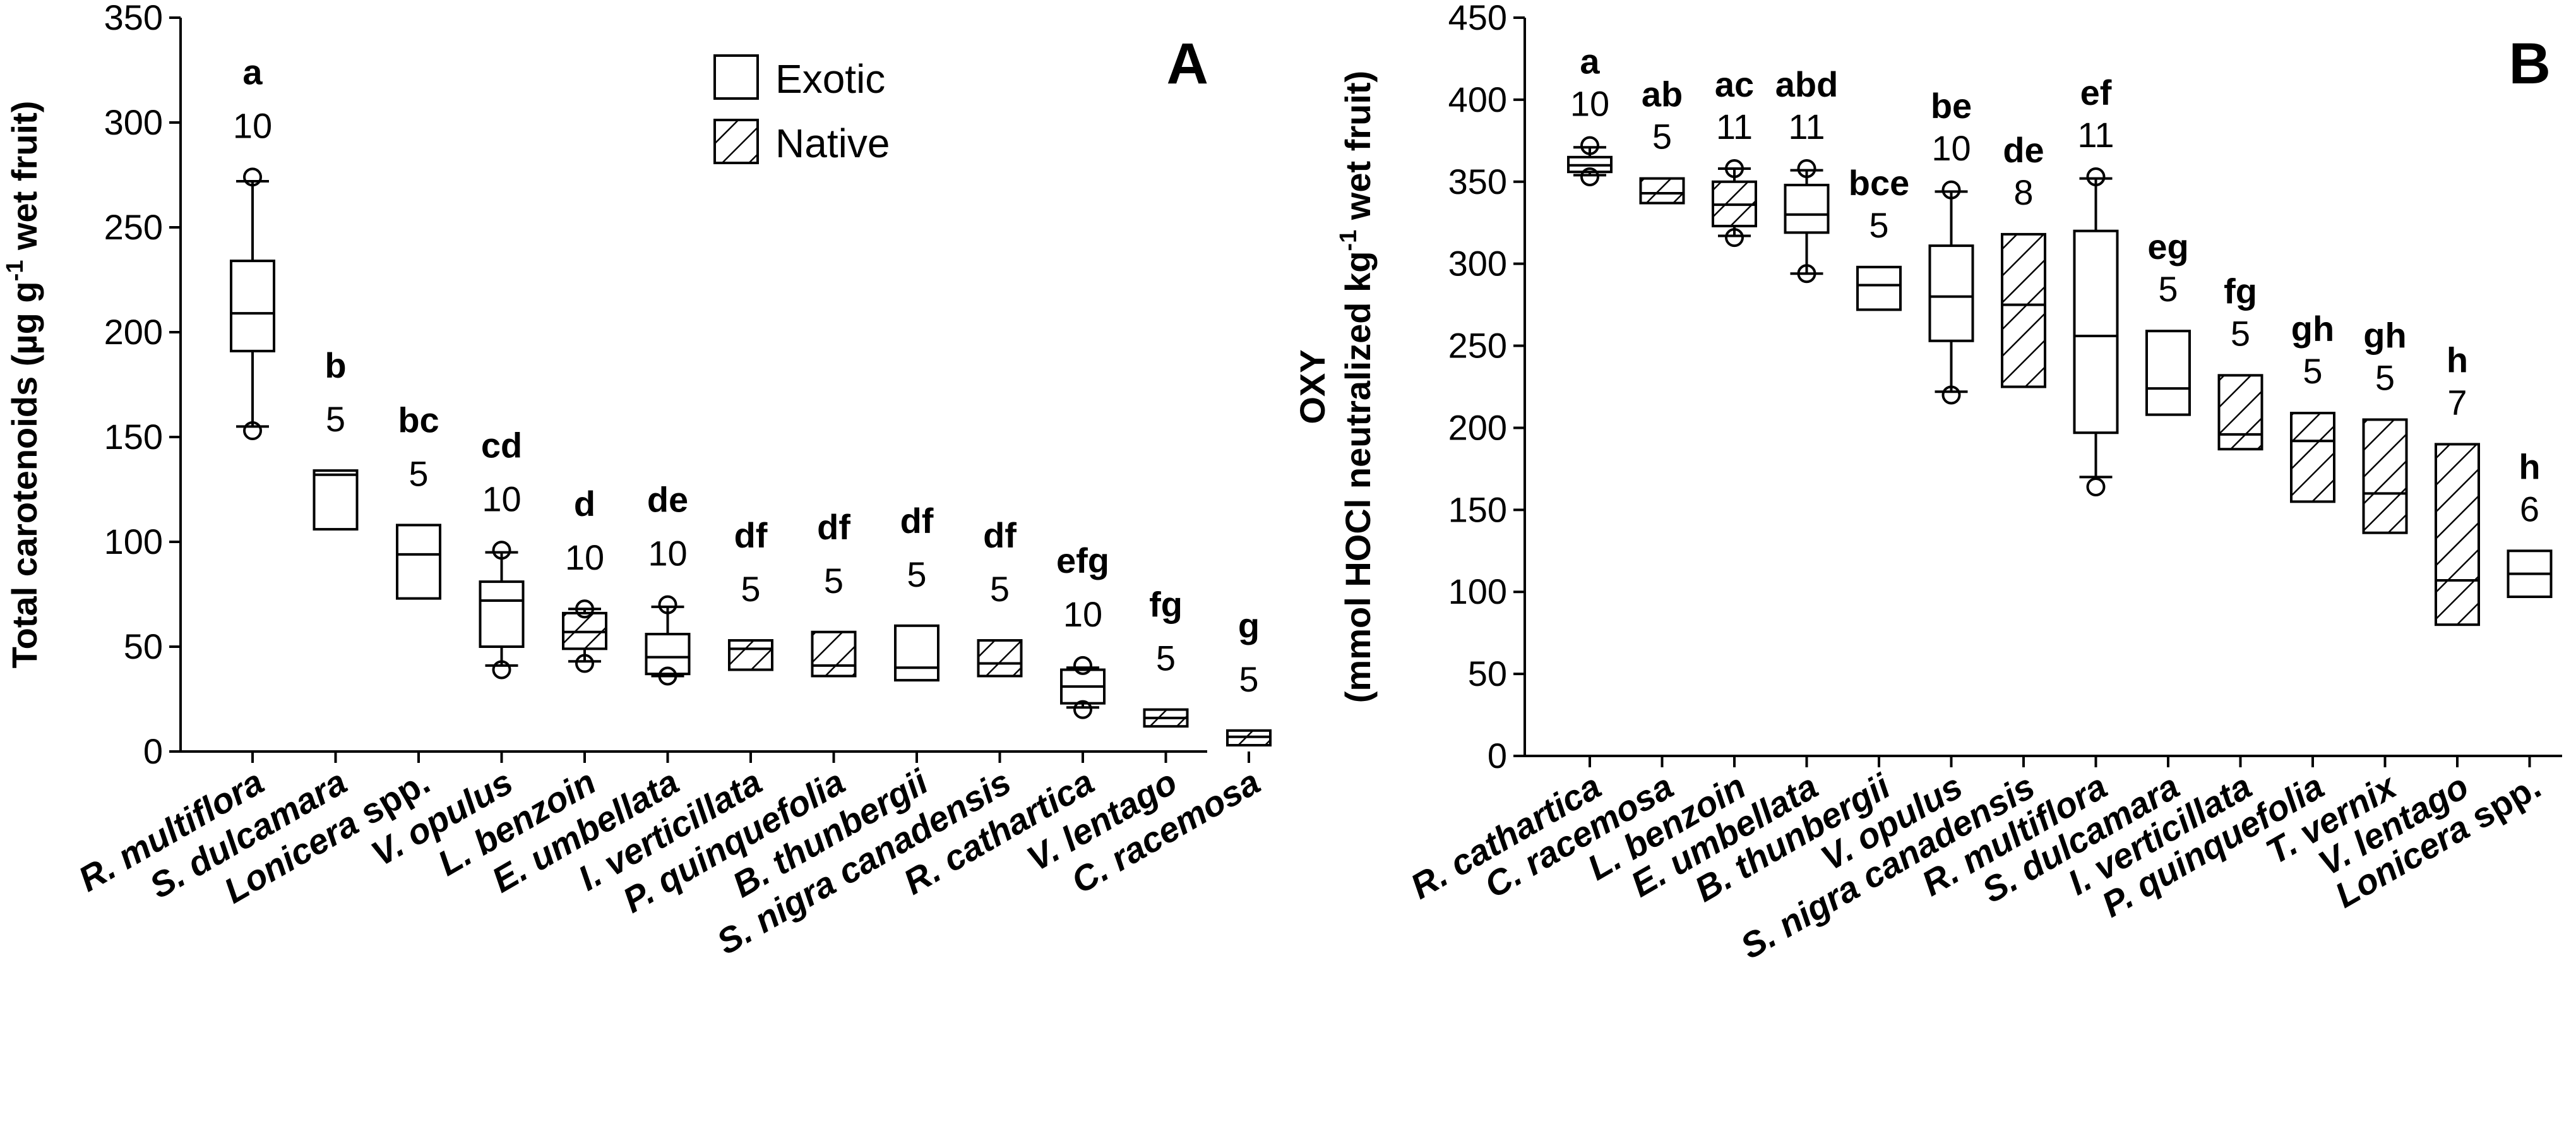  I want to click on sample-size-label: 7, so click(2457, 402).